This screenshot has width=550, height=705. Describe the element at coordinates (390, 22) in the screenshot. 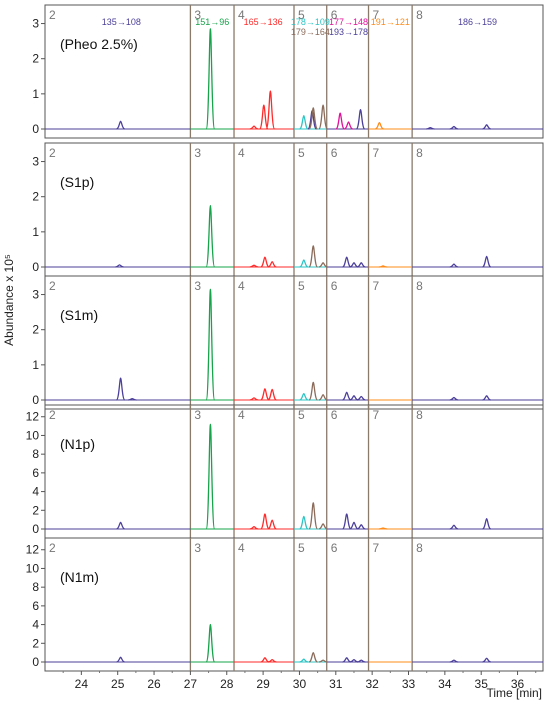

I see `transition-label: 191→121` at that location.